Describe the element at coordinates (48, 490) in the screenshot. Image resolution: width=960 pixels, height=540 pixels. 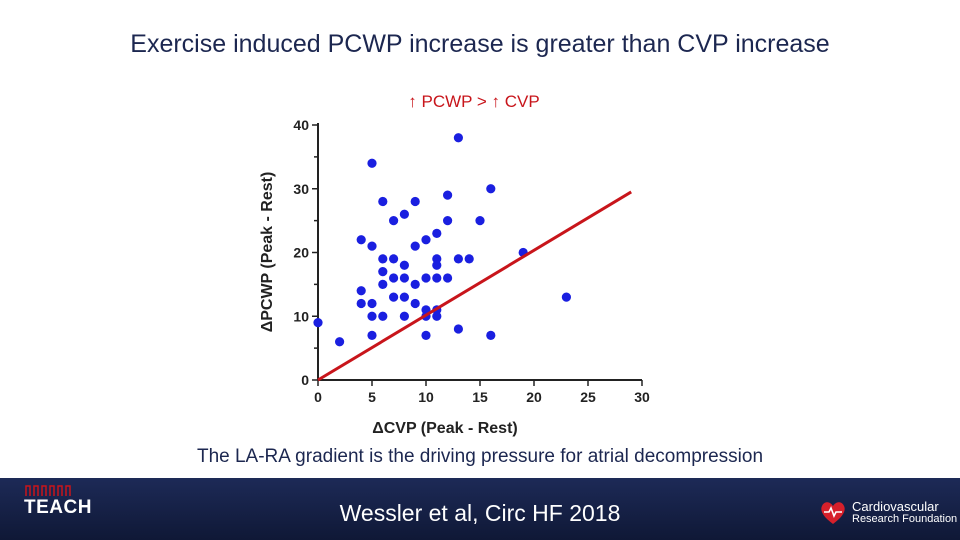
I see `teach-logo-icon` at that location.